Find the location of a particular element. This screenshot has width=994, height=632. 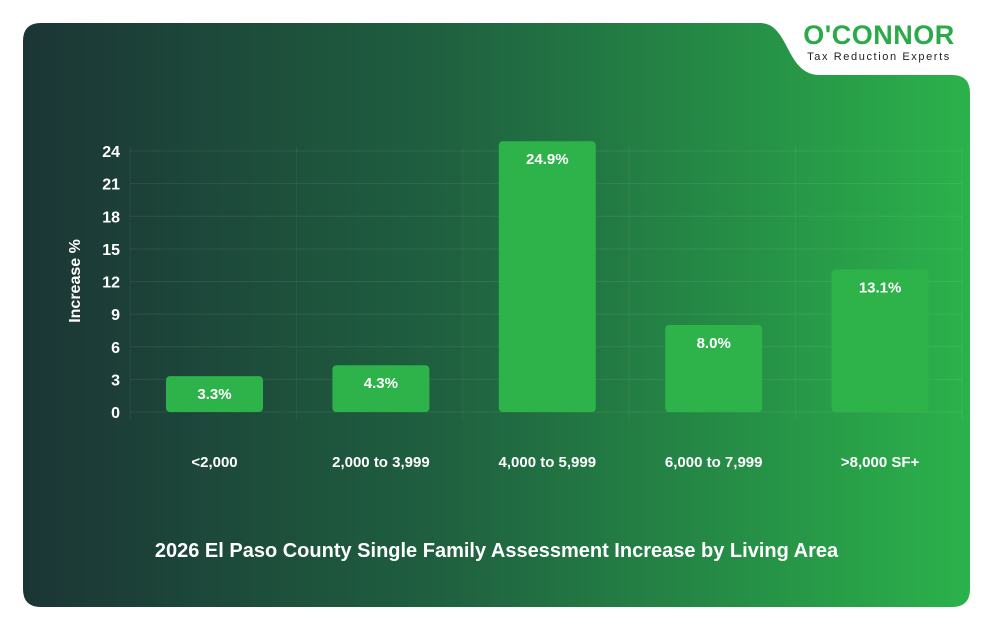

x-tick-label: 4,000 to 5,999 is located at coordinates (548, 462).